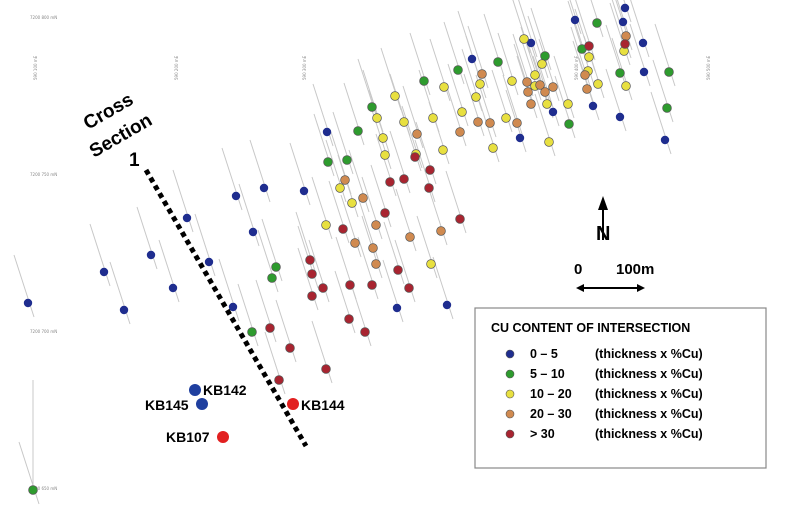 The image size is (795, 506). I want to click on easting-label: 590 100 mE, so click(35, 67).